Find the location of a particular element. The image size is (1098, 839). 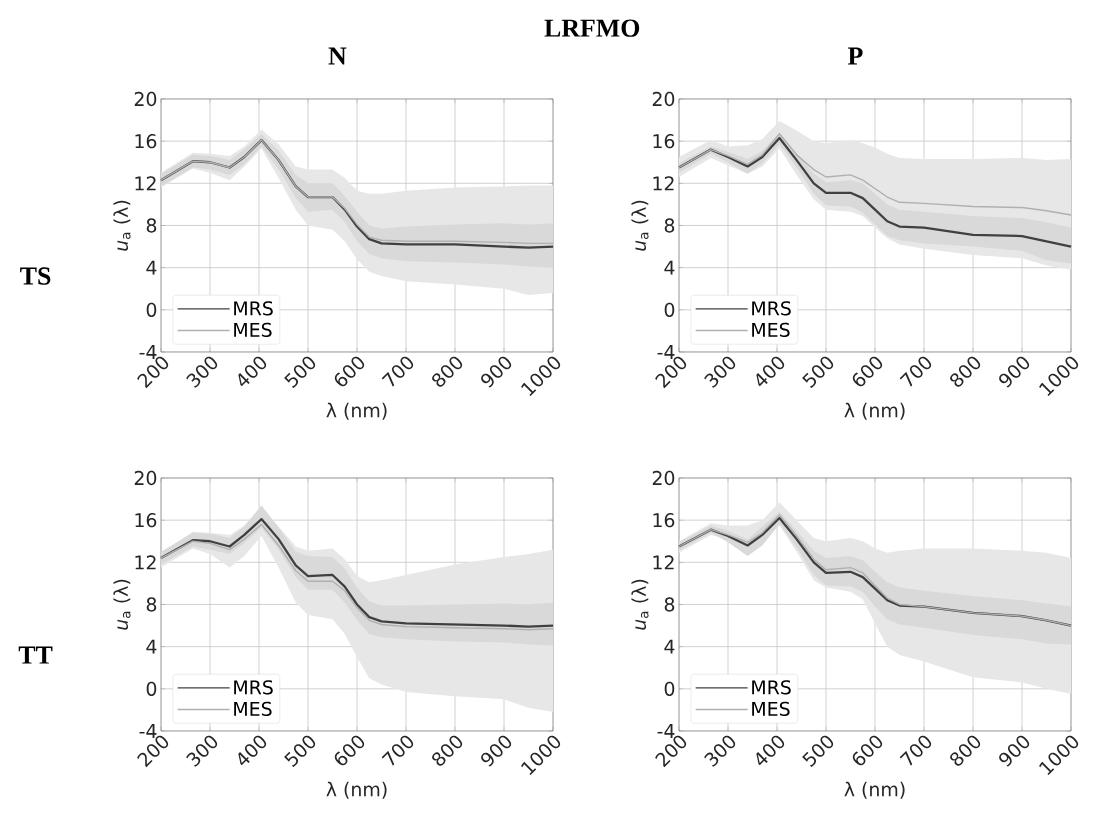

text: TT is located at coordinates (35, 655).